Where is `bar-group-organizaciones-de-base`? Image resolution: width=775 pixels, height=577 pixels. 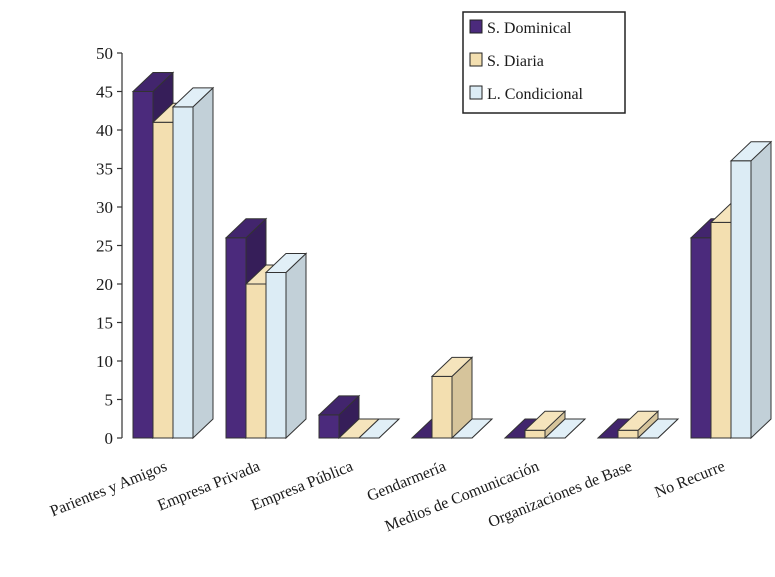
bar-group-organizaciones-de-base is located at coordinates (638, 425).